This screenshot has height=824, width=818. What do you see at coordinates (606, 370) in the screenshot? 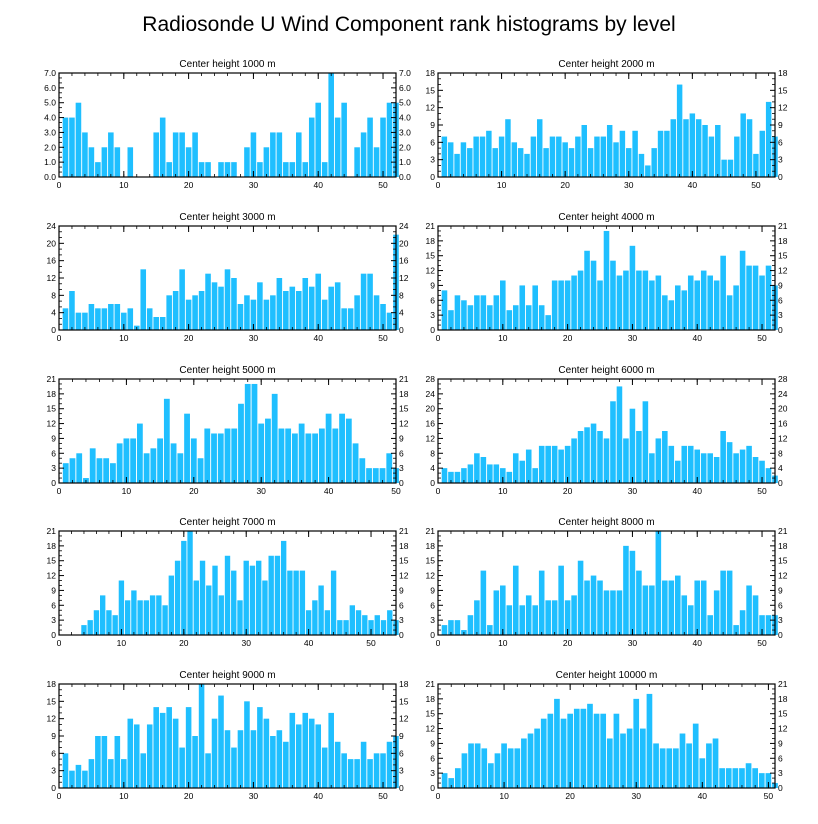
I see `panel-title: Center height 6000 m` at bounding box center [606, 370].